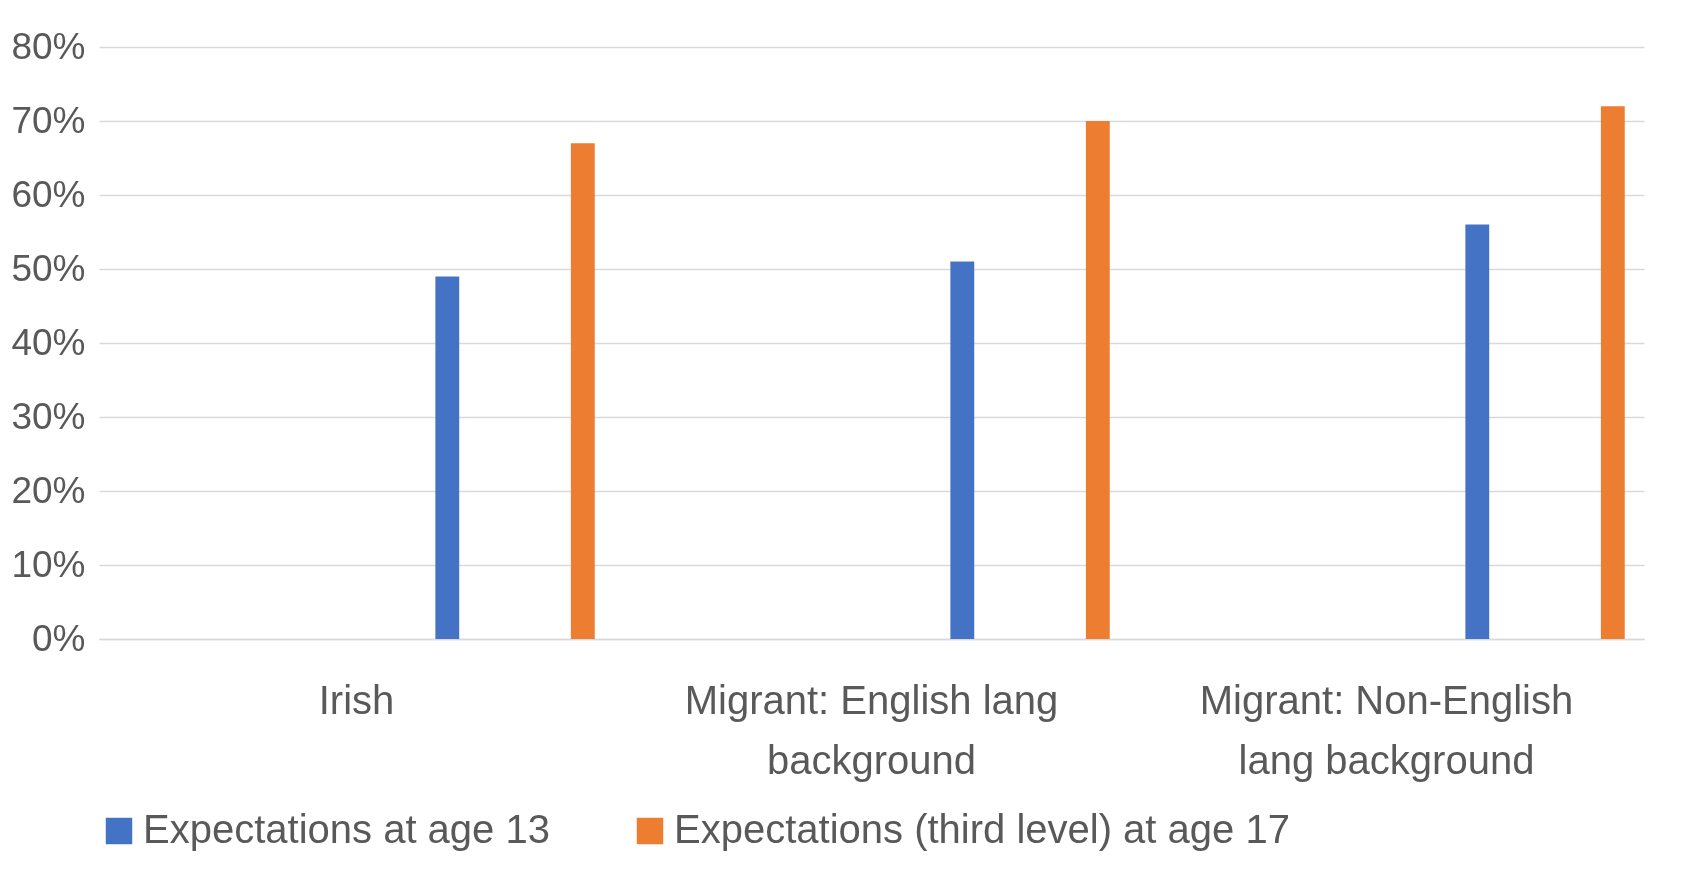 This screenshot has width=1694, height=869. I want to click on x-tick-label: Migrant: English lang background, so click(871, 729).